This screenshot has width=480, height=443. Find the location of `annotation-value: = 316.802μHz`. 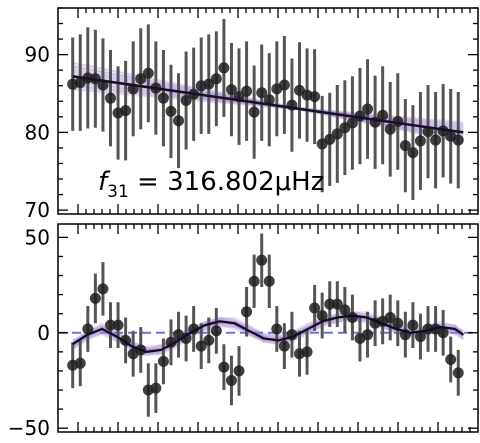

annotation-value: = 316.802μHz is located at coordinates (227, 182).